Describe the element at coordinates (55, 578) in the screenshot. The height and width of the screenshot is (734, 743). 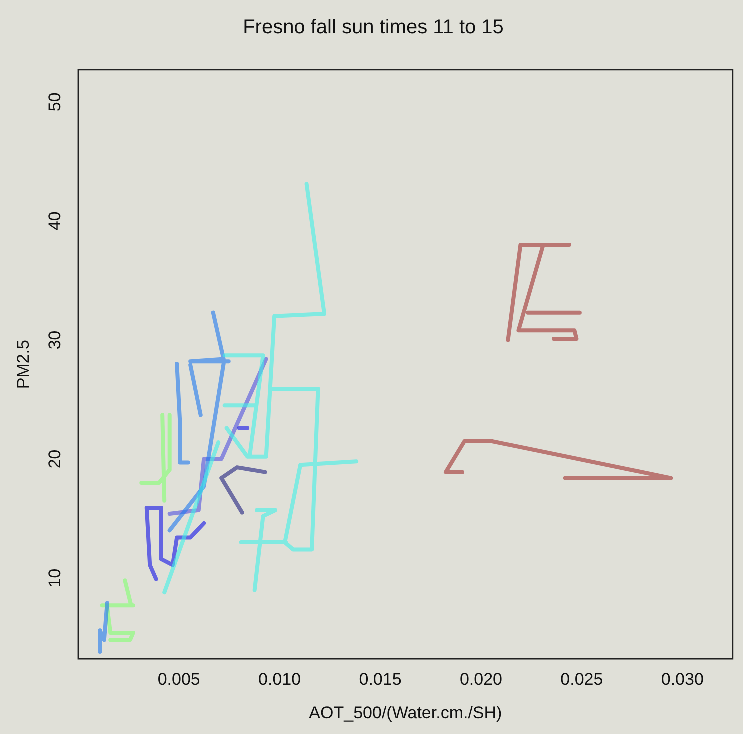
I see `y-tick-label: 10` at that location.